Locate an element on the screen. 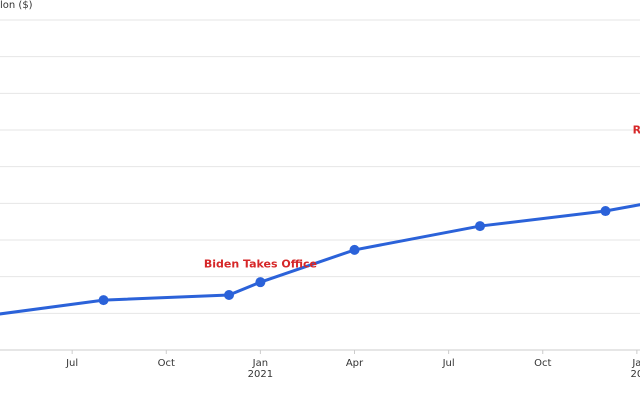 The width and height of the screenshot is (640, 400). axis-title: lon ($) is located at coordinates (16, 5).